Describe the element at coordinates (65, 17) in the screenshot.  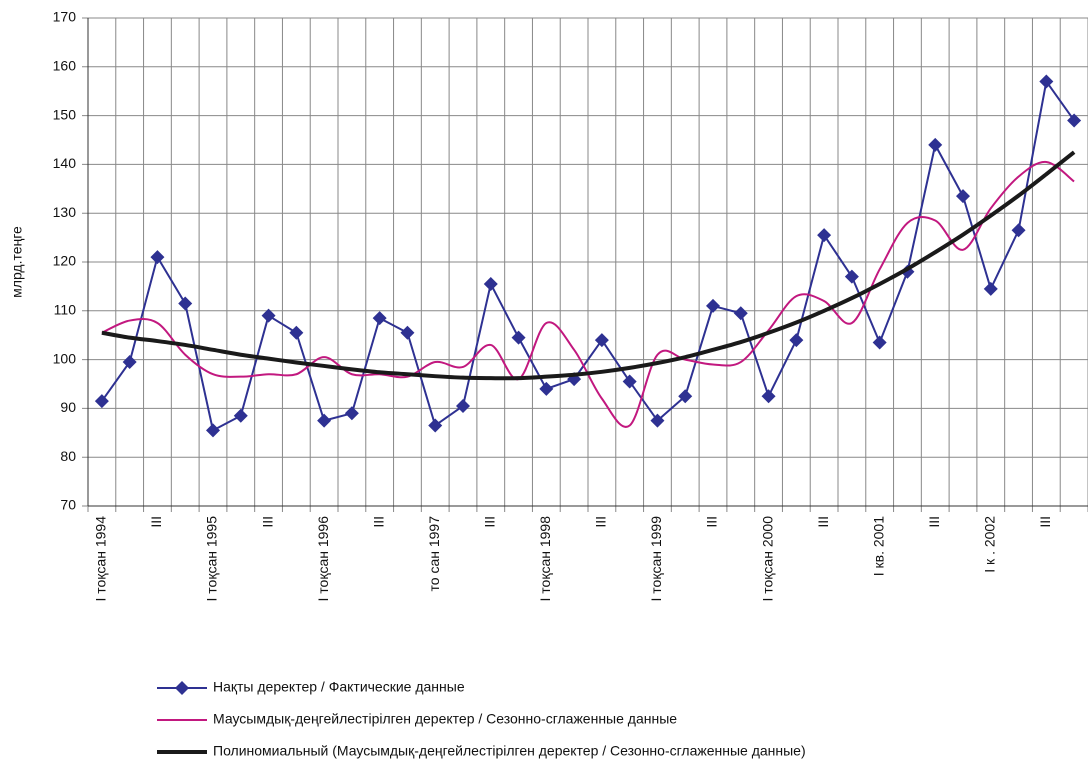
I see `y-tick-label: 170` at that location.